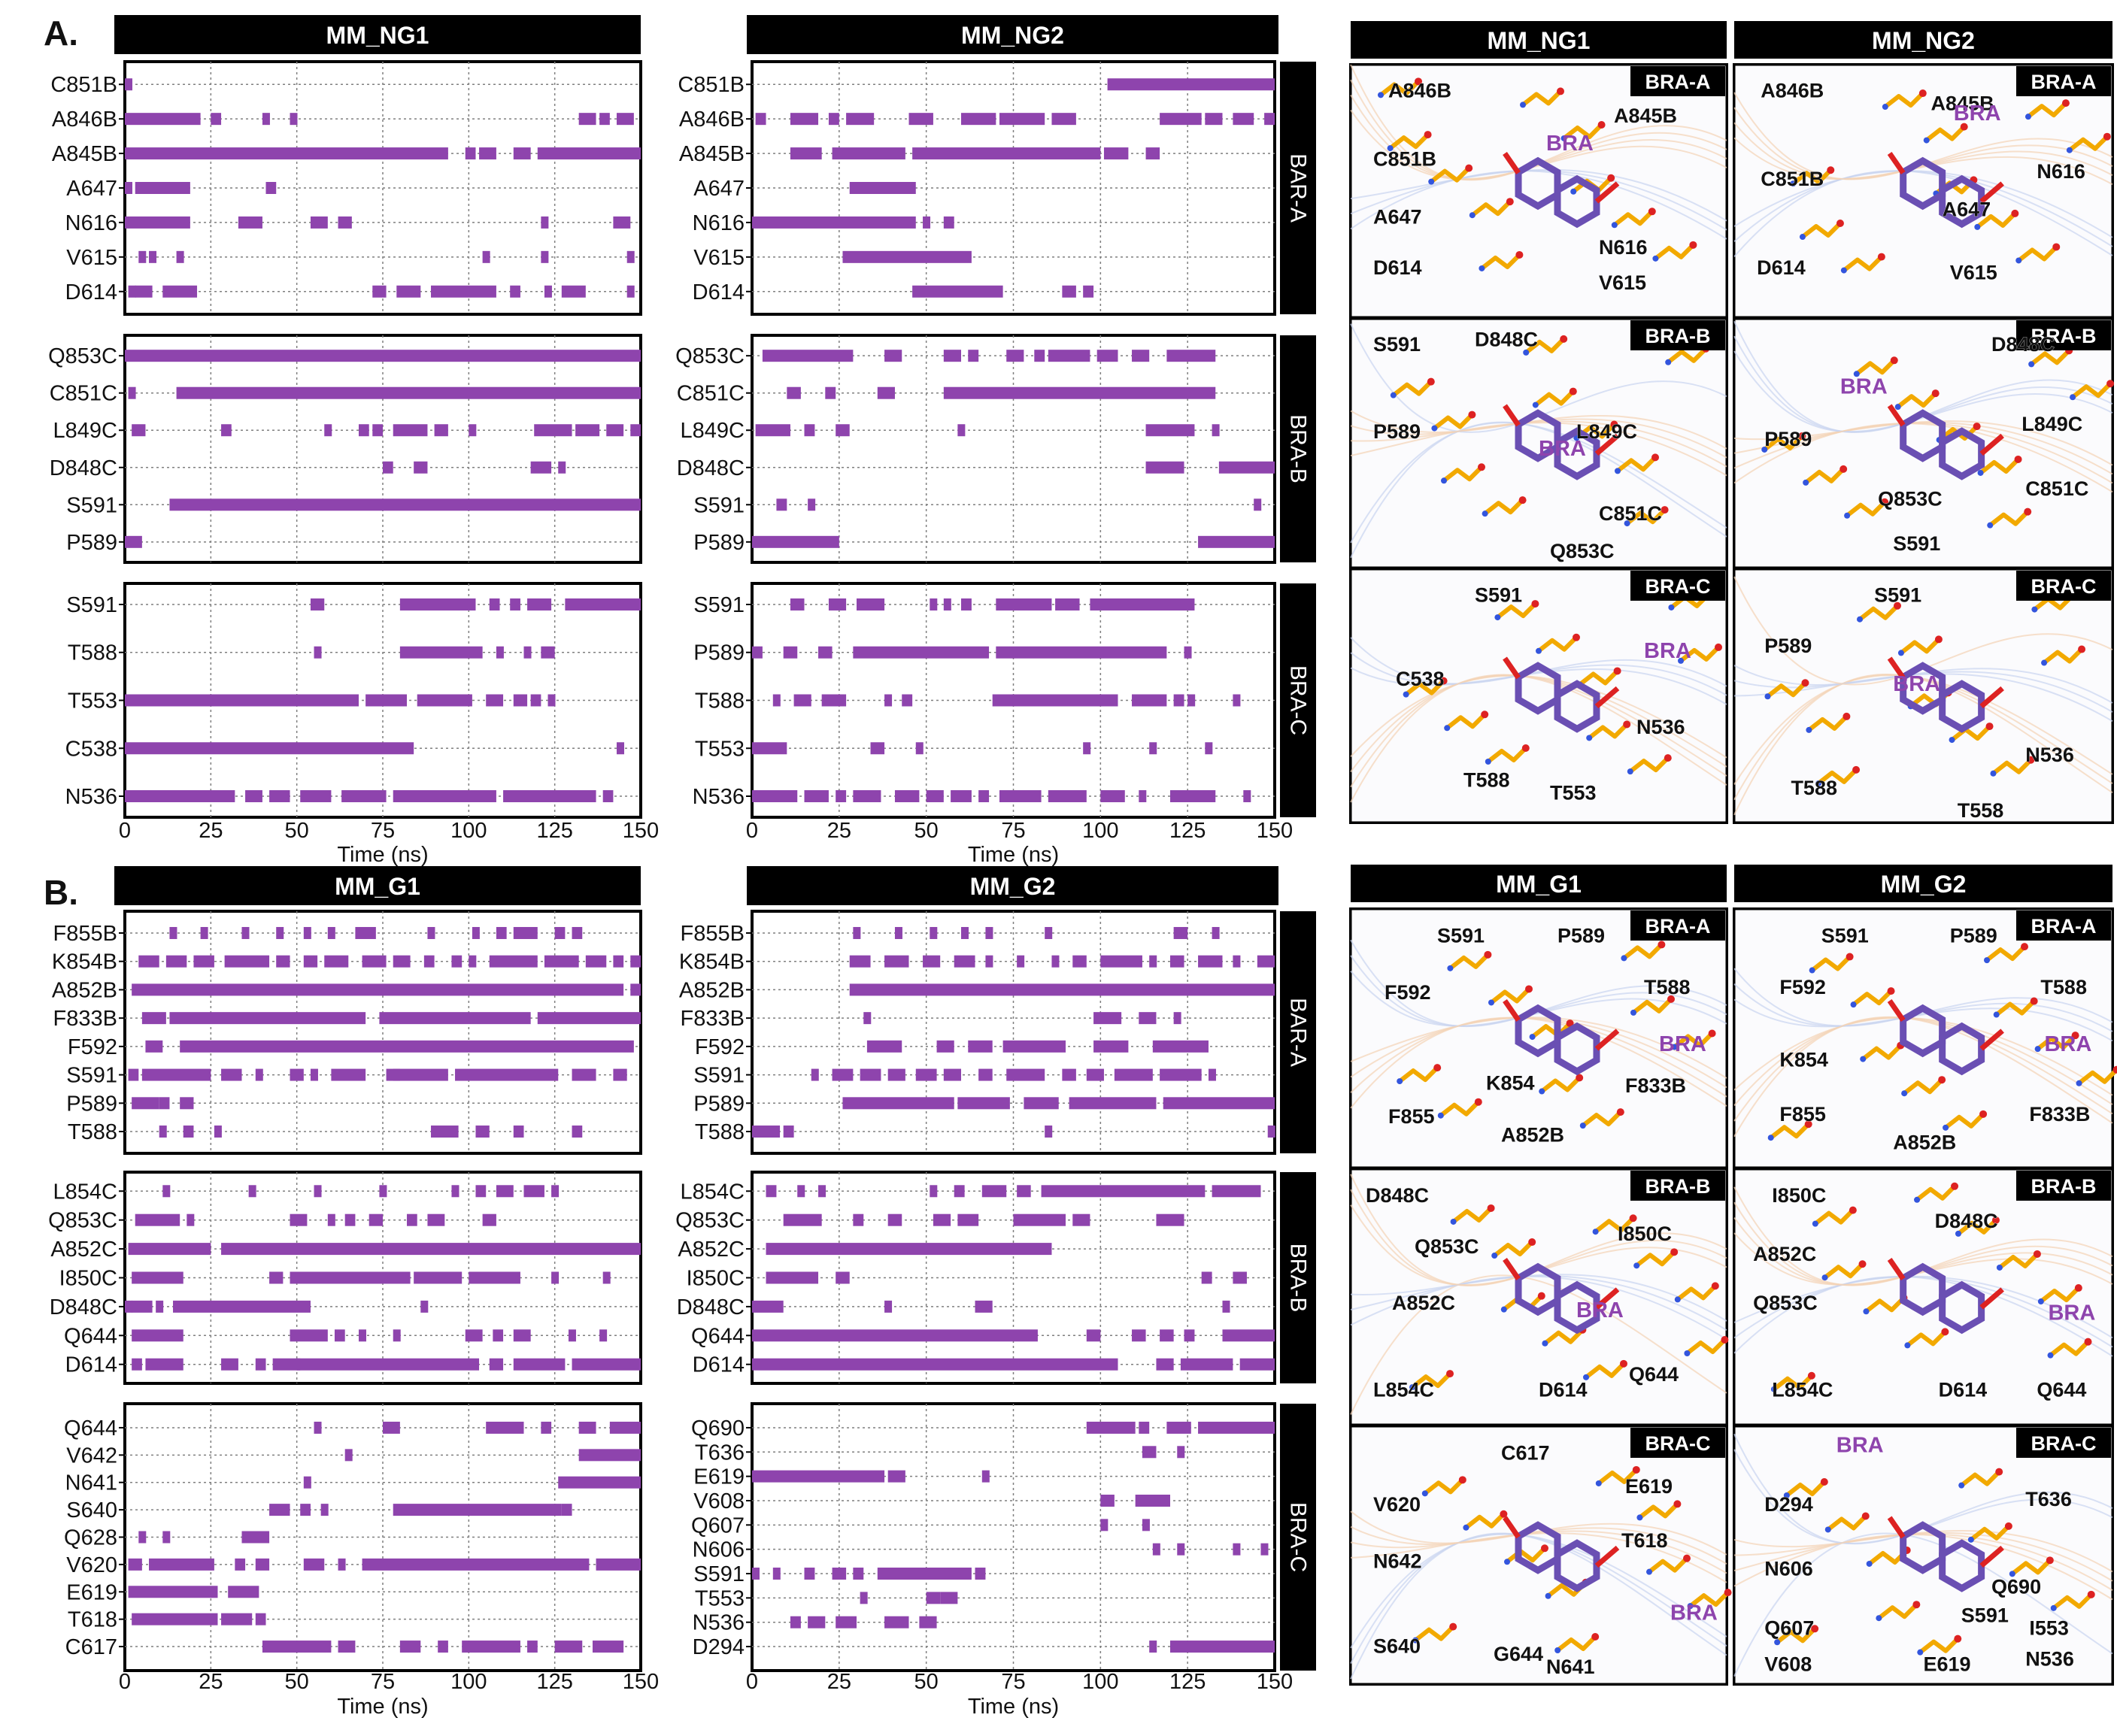 Image resolution: width=2117 pixels, height=1736 pixels. What do you see at coordinates (1694, 1613) in the screenshot?
I see `ligand-label: BRA` at bounding box center [1694, 1613].